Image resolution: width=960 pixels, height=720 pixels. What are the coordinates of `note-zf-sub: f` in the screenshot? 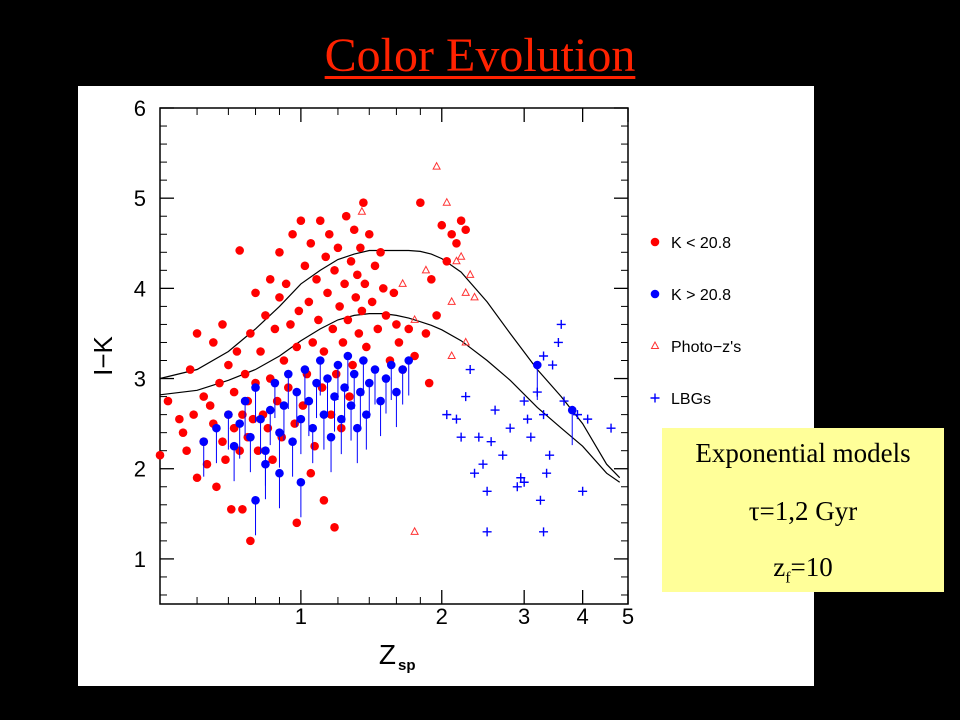 It's located at (788, 578).